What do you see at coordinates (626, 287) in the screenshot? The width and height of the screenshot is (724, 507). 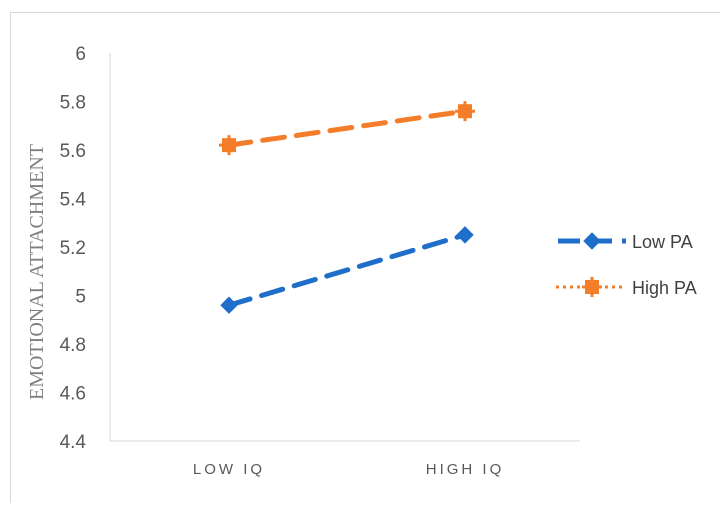 I see `legend-item-high-pa: High PA` at bounding box center [626, 287].